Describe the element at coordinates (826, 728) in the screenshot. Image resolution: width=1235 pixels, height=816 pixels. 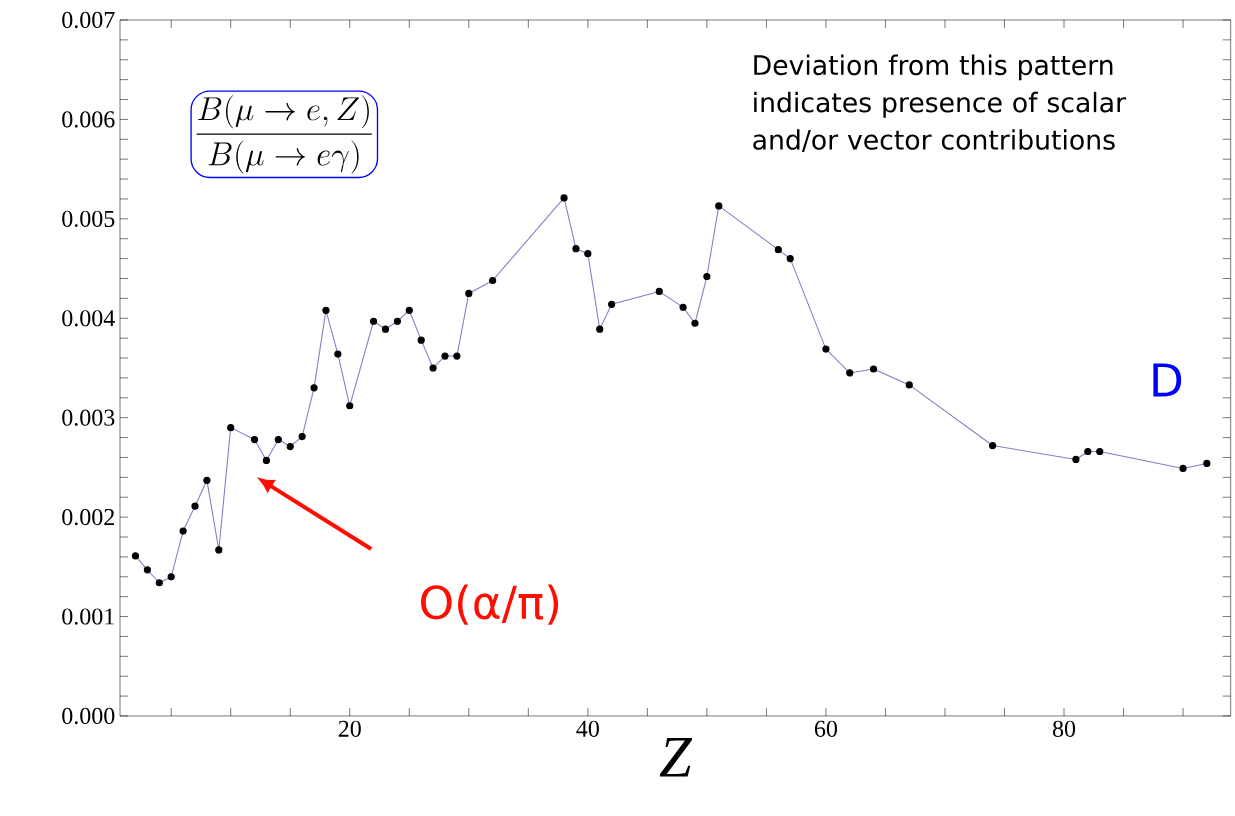
I see `x-tick-label: 60` at that location.